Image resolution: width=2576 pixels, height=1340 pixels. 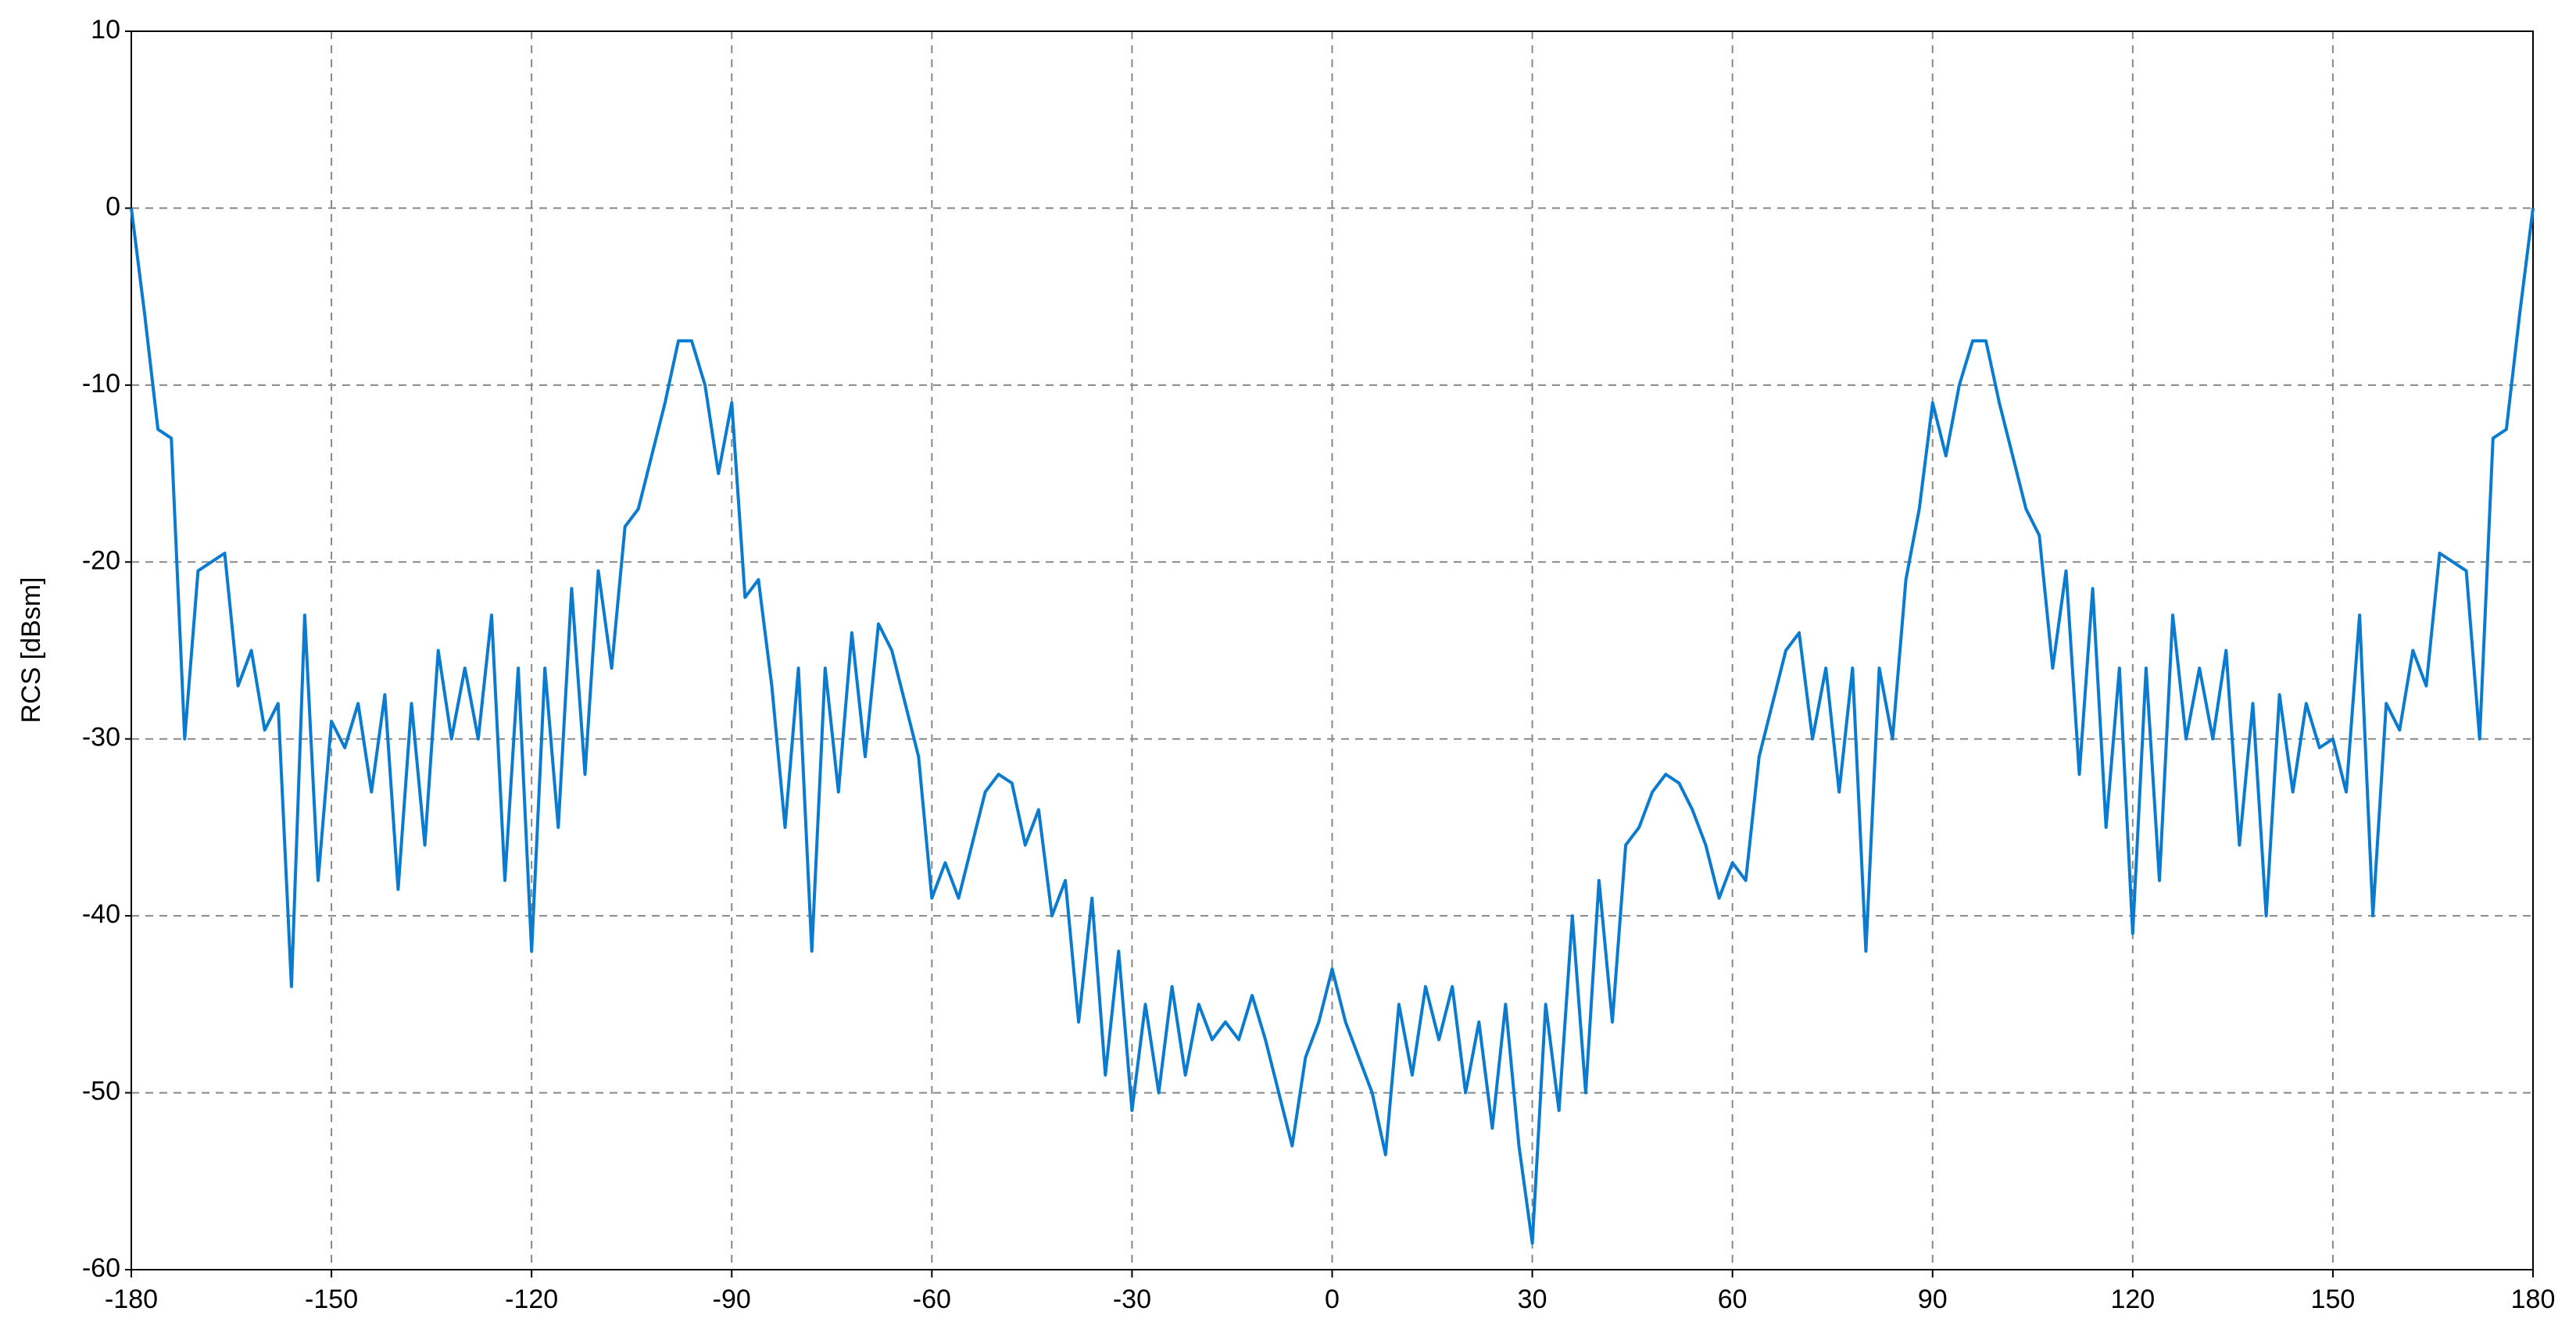 What do you see at coordinates (101, 914) in the screenshot?
I see `y-tick-label: -40` at bounding box center [101, 914].